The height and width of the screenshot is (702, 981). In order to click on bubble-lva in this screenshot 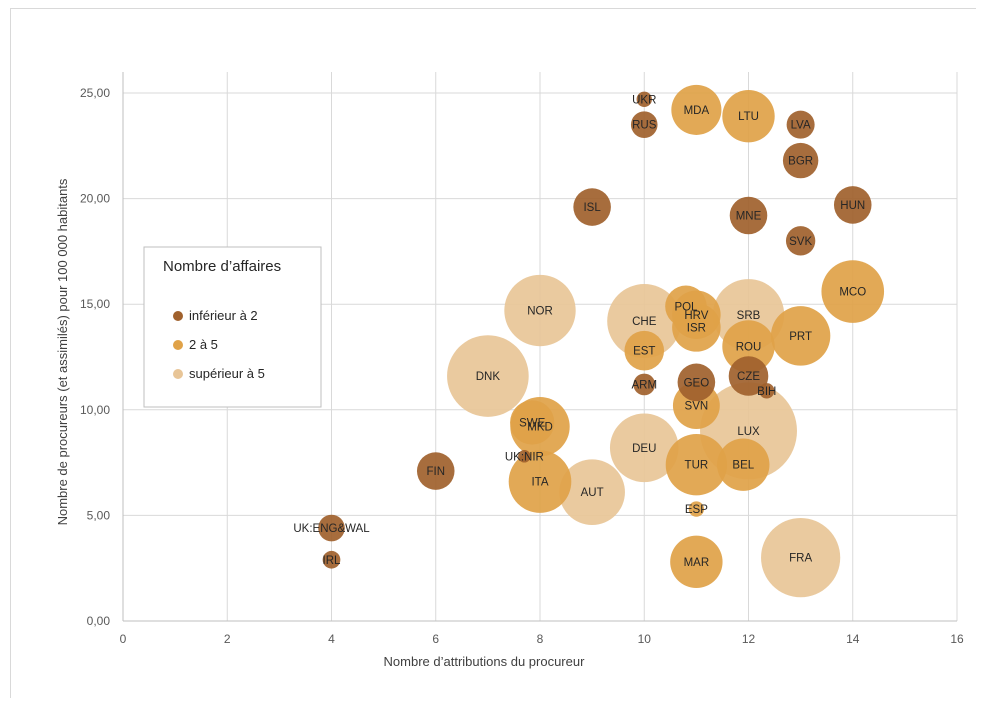, I will do `click(800, 124)`.